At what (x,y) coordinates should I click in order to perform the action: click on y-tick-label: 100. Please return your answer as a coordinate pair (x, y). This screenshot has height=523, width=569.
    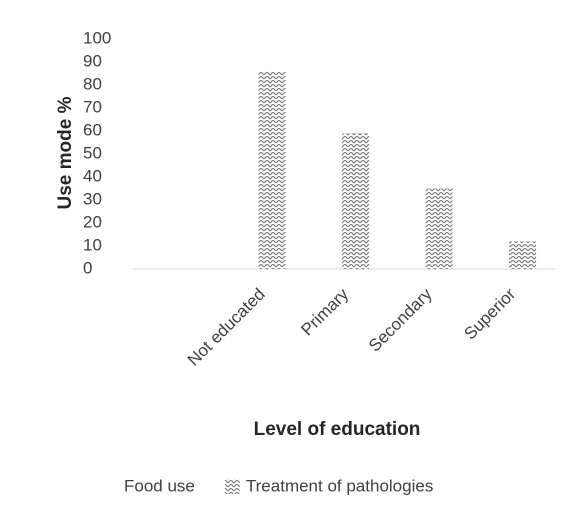
    Looking at the image, I should click on (97, 37).